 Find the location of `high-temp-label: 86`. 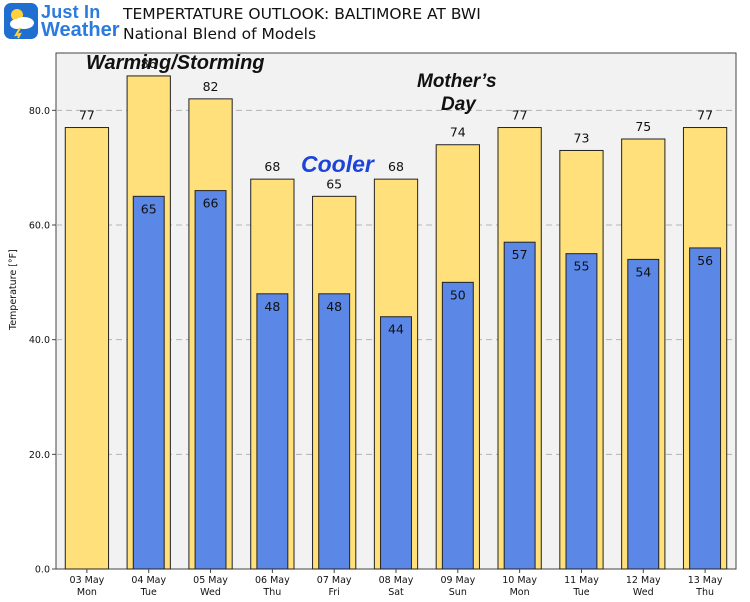

high-temp-label: 86 is located at coordinates (149, 63).